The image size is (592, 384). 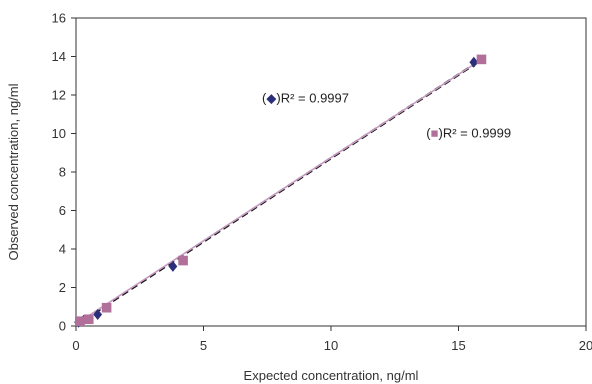 I want to click on r-squared-annotation-series-2: (■)R² = 0.9999, so click(x=468, y=132).